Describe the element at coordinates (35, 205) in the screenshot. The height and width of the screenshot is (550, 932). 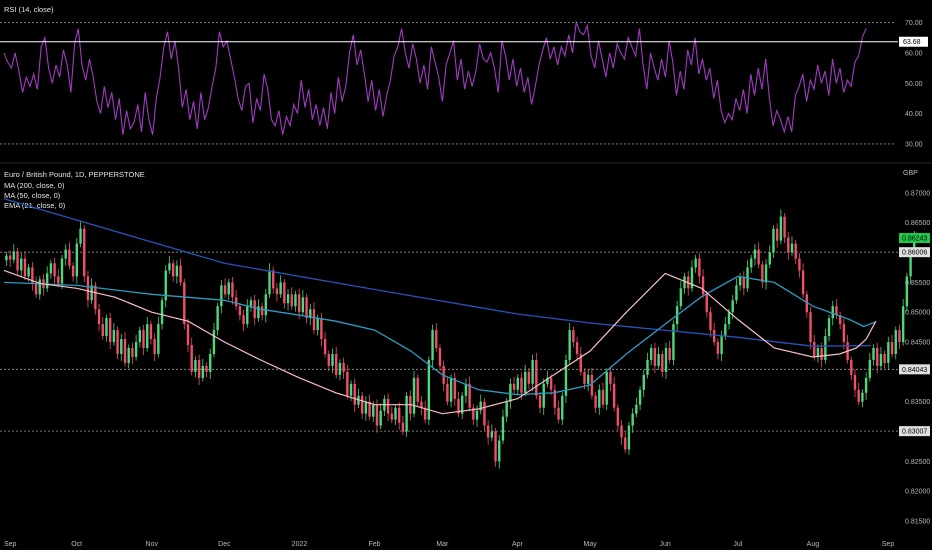
I see `legend-ema21: EMA (21, close, 0)` at that location.